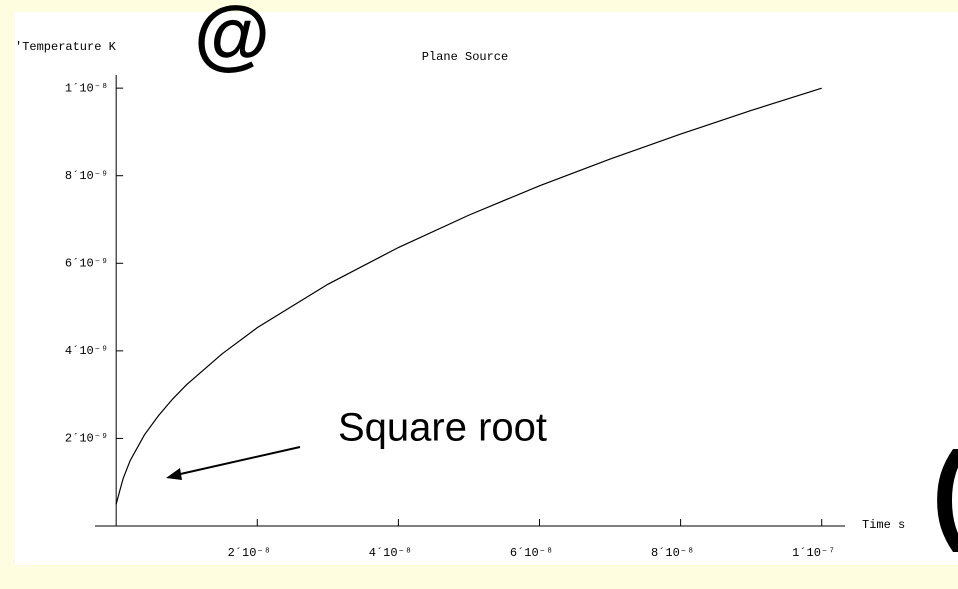 The height and width of the screenshot is (589, 958). What do you see at coordinates (249, 553) in the screenshot?
I see `x-tick-label: 2´10⁻⁸` at bounding box center [249, 553].